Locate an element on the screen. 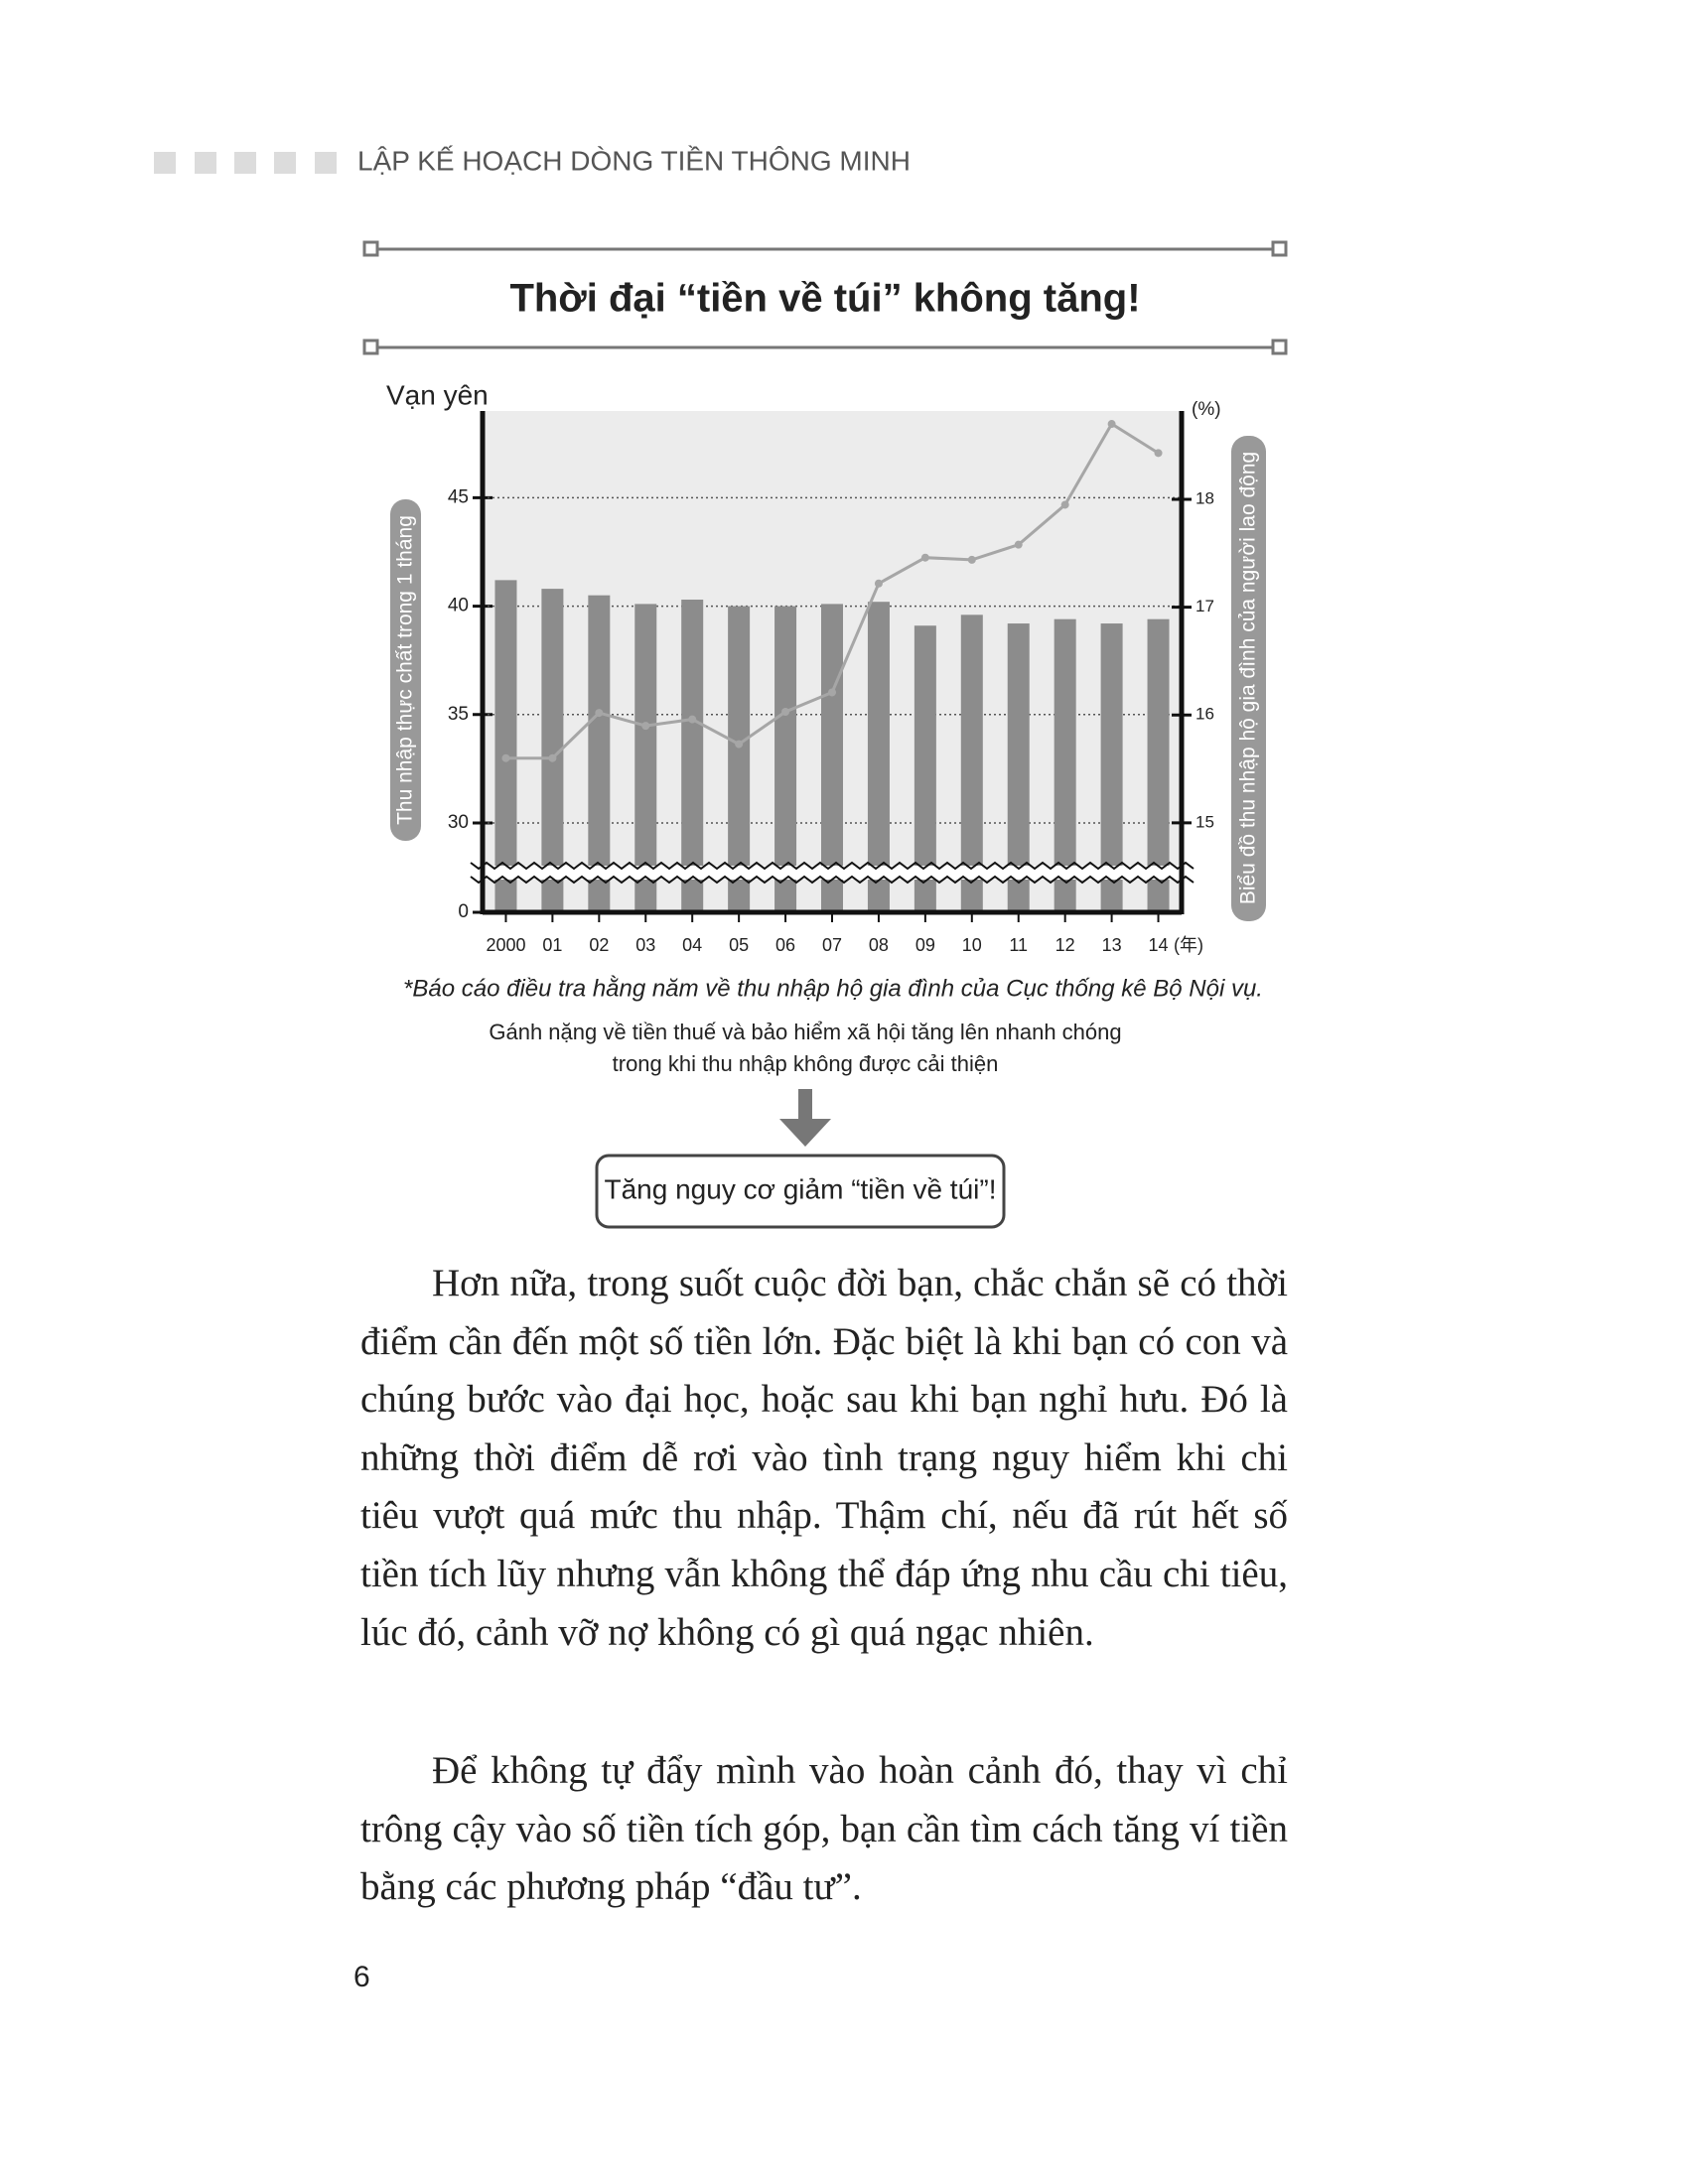  y-tick-label: 35 is located at coordinates (458, 714).